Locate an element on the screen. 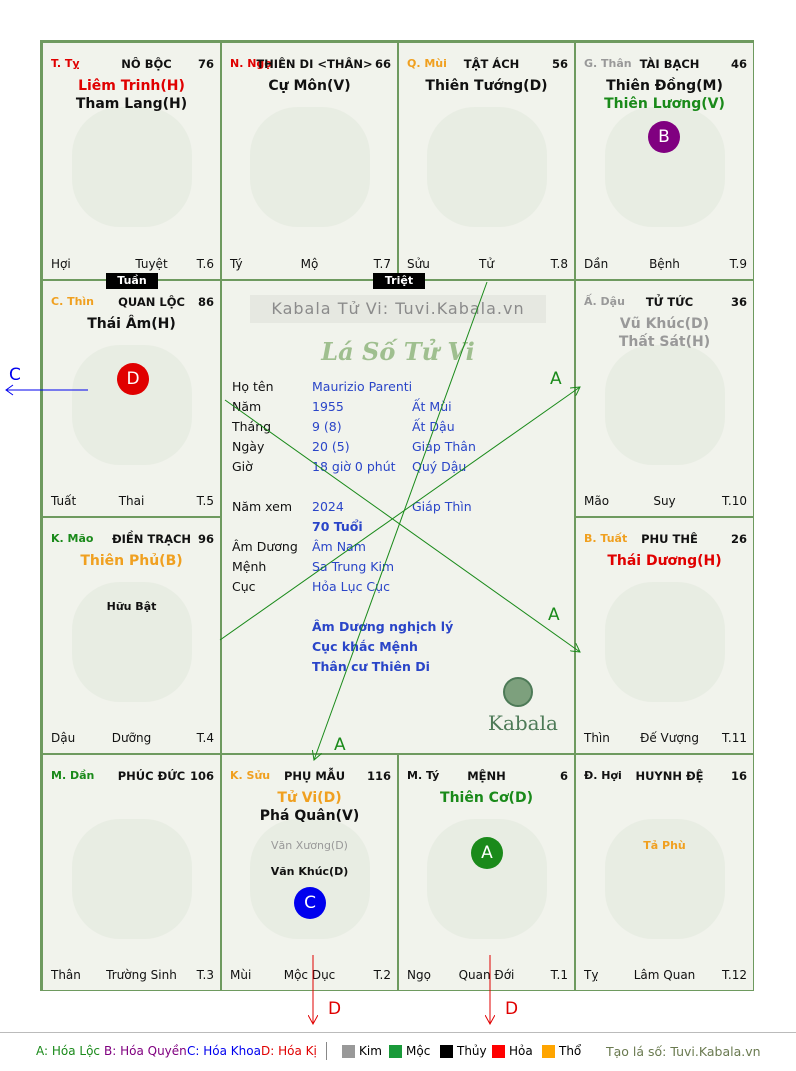 The image size is (796, 1071). info-value: 9 (8) is located at coordinates (327, 426).